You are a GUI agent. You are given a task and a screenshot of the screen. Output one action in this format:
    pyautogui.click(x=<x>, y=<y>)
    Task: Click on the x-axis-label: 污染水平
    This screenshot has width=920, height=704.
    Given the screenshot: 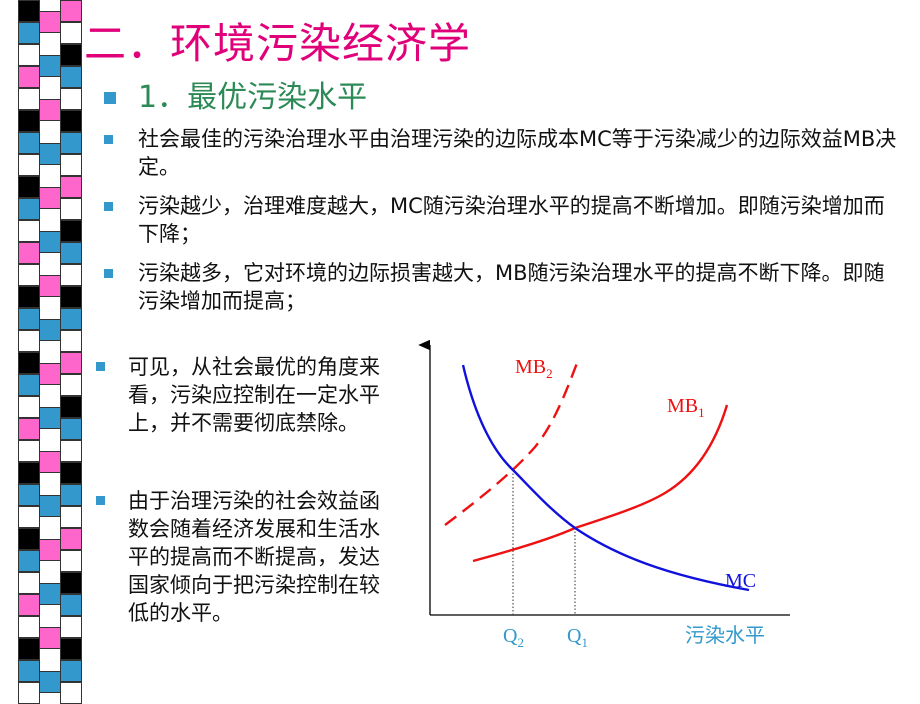 What is the action you would take?
    pyautogui.click(x=725, y=635)
    